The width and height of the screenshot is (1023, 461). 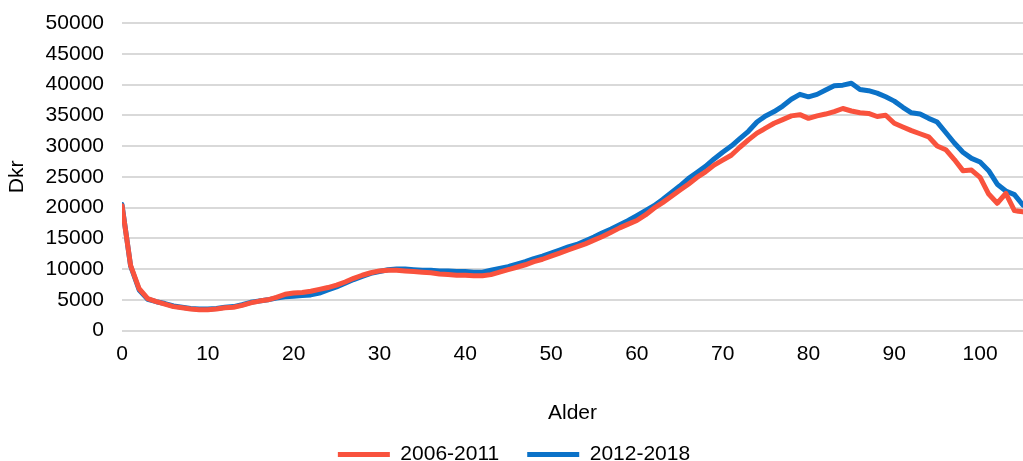 I want to click on x-tick-label: 40, so click(x=465, y=352).